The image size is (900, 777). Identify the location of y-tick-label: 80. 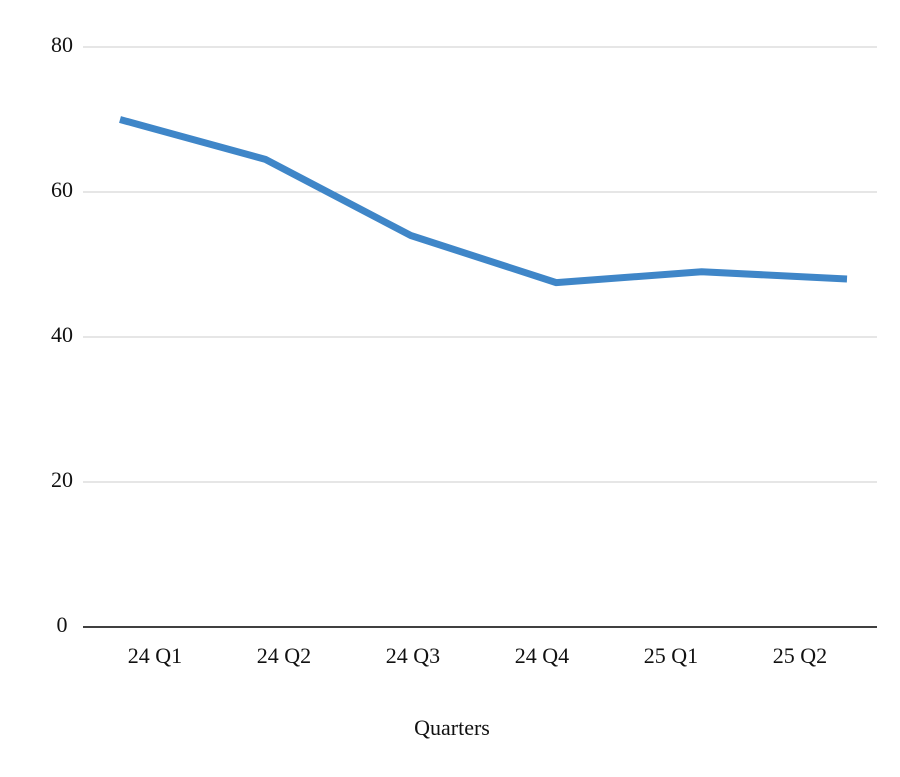
(62, 44).